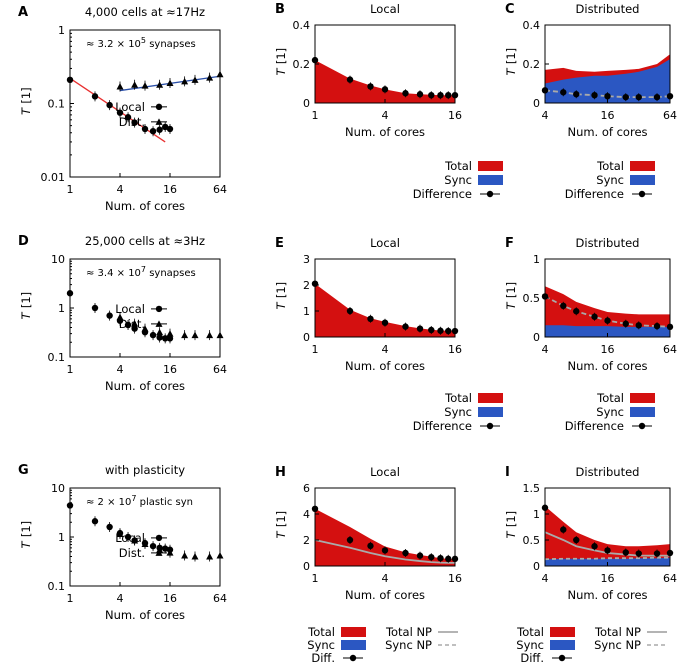  Describe the element at coordinates (306, 540) in the screenshot. I see `y-tick-label: 2` at that location.